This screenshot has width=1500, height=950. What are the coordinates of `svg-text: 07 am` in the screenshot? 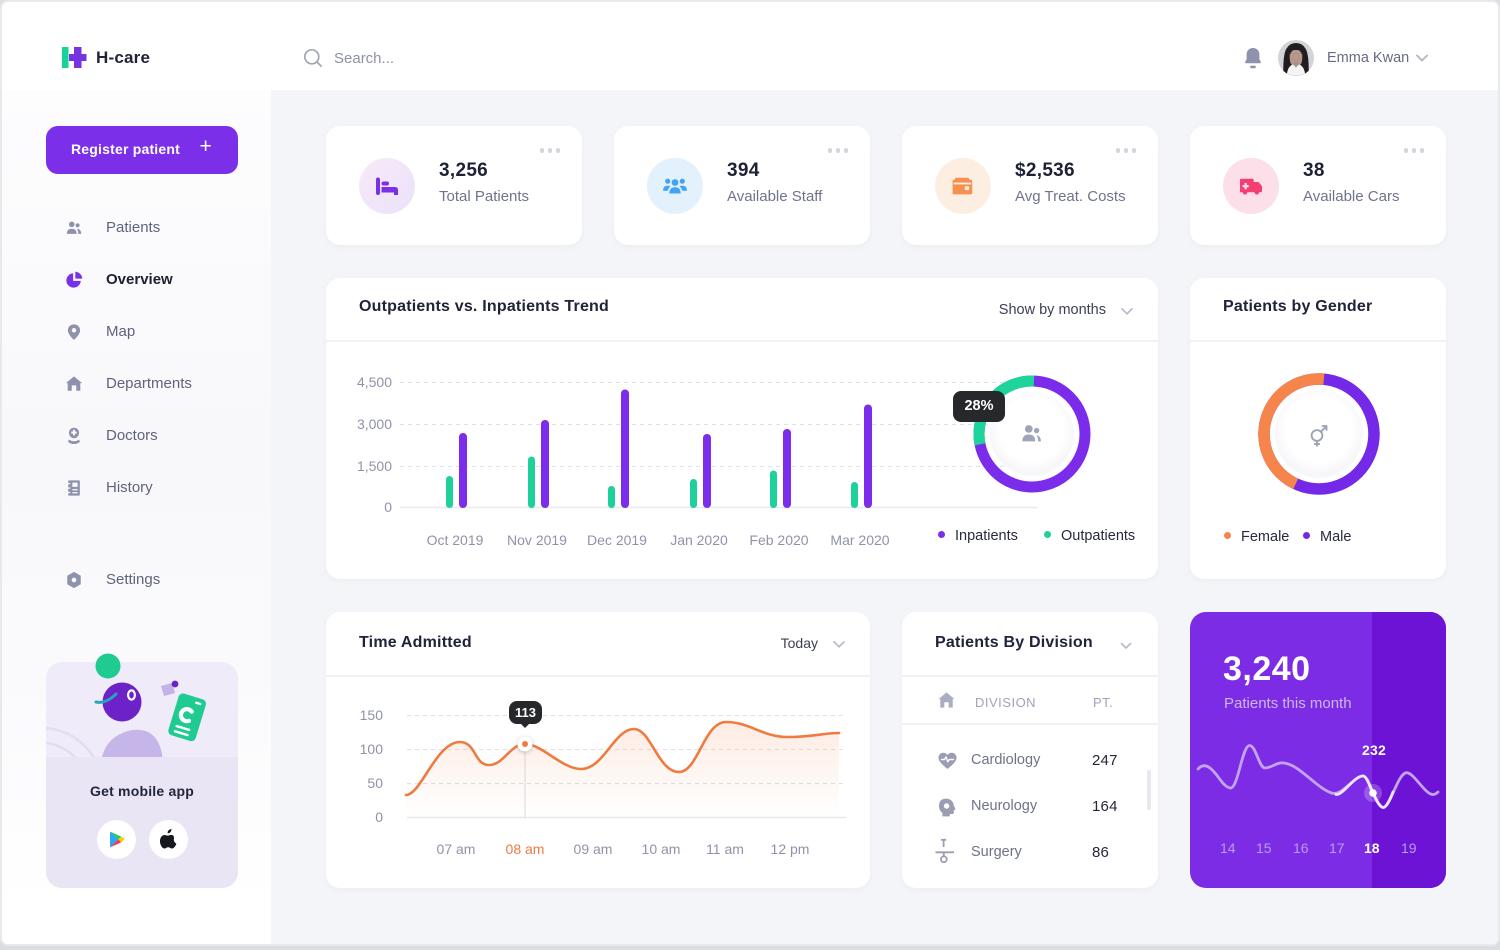 It's located at (456, 849).